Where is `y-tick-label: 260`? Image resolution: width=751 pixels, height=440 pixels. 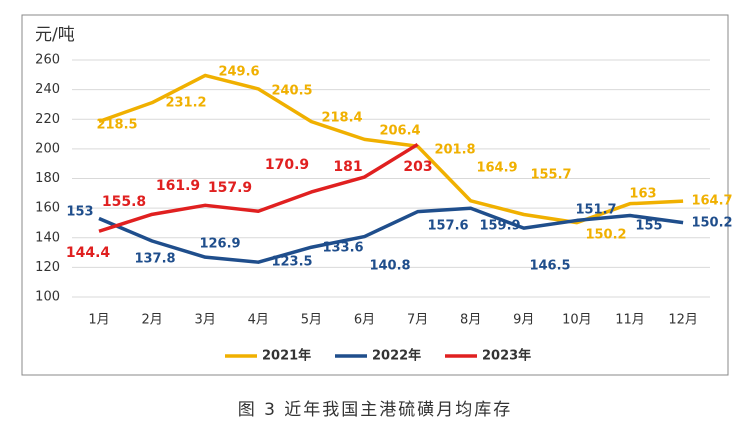 y-tick-label: 260 is located at coordinates (47, 60).